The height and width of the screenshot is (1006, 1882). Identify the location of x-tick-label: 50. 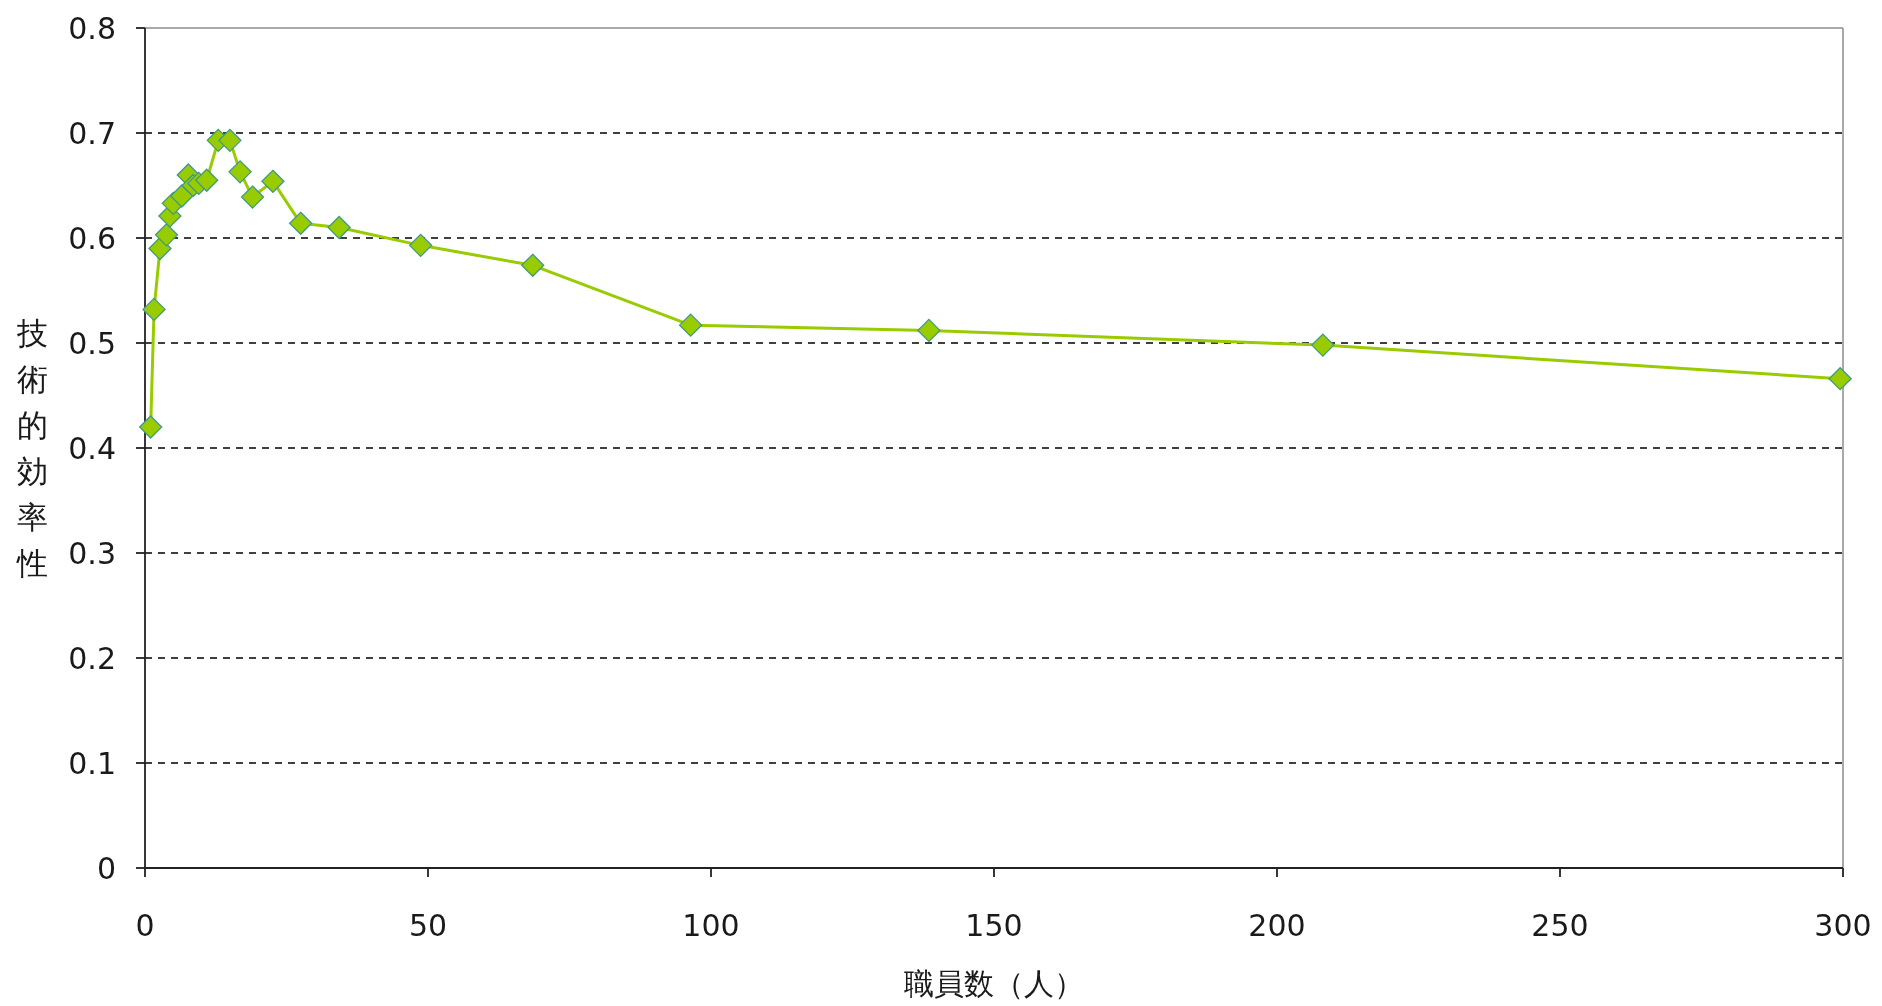
(428, 925).